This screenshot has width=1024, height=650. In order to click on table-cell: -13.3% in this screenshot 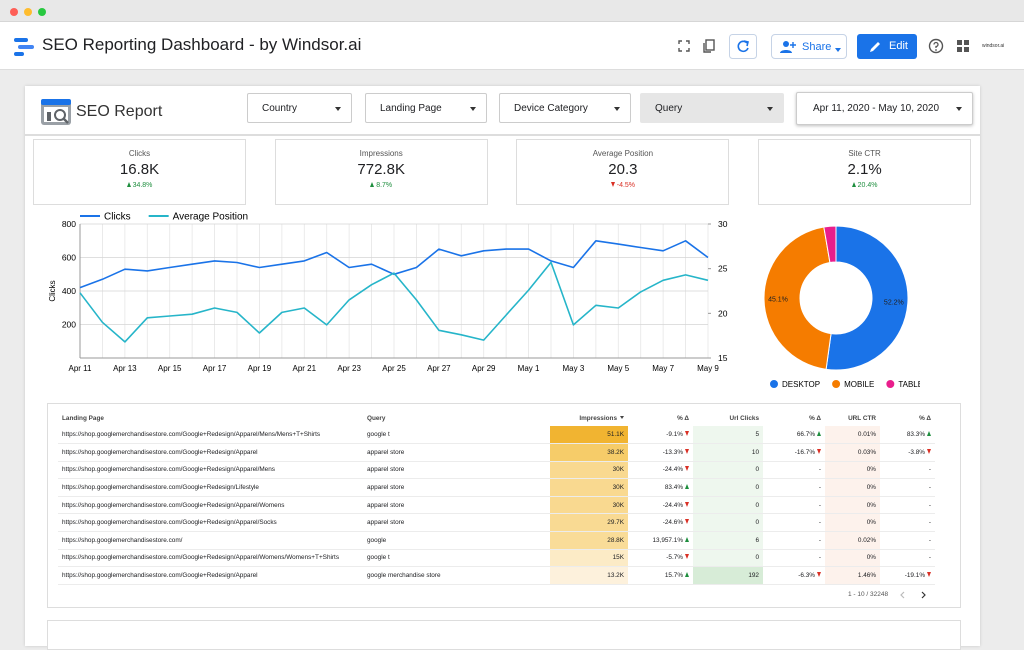, I will do `click(660, 453)`.